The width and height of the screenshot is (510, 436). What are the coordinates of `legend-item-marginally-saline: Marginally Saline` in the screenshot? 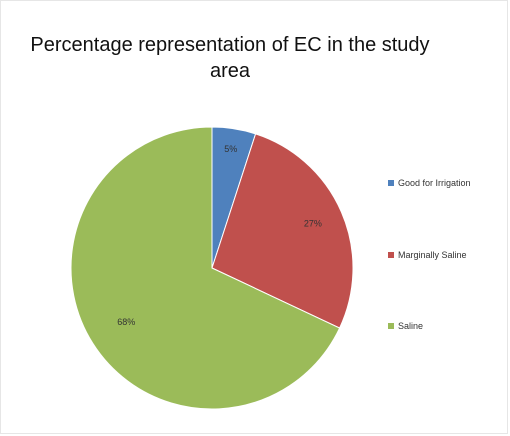 It's located at (427, 255).